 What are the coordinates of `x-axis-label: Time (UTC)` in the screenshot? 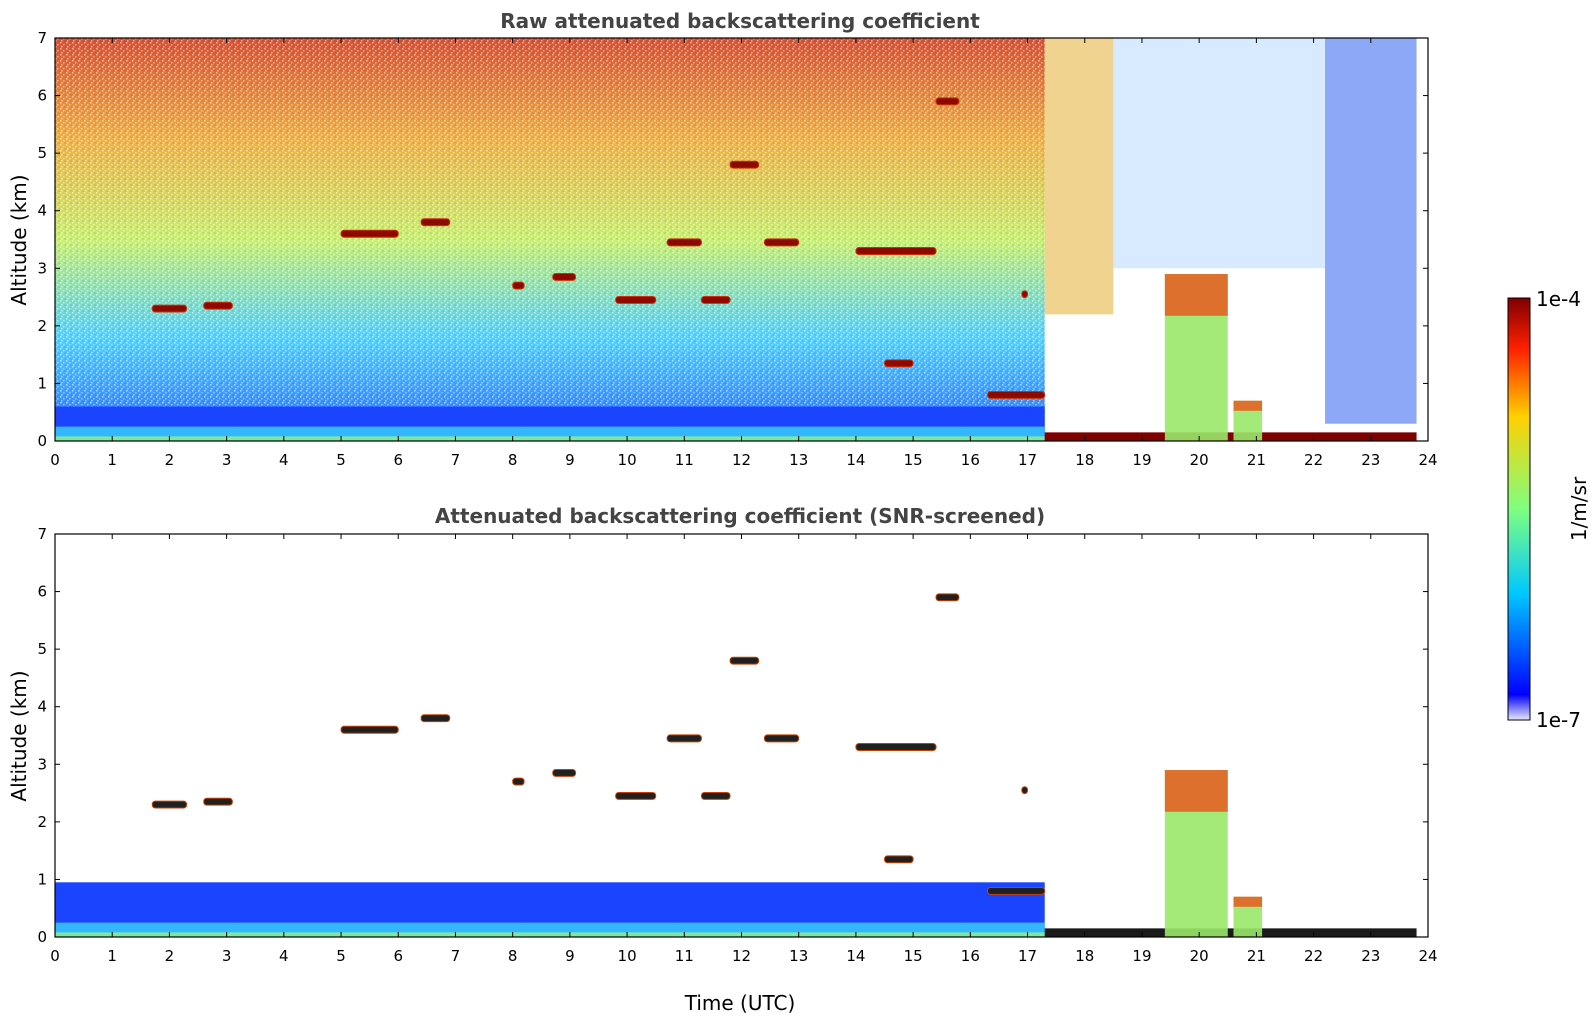 It's located at (740, 1003).